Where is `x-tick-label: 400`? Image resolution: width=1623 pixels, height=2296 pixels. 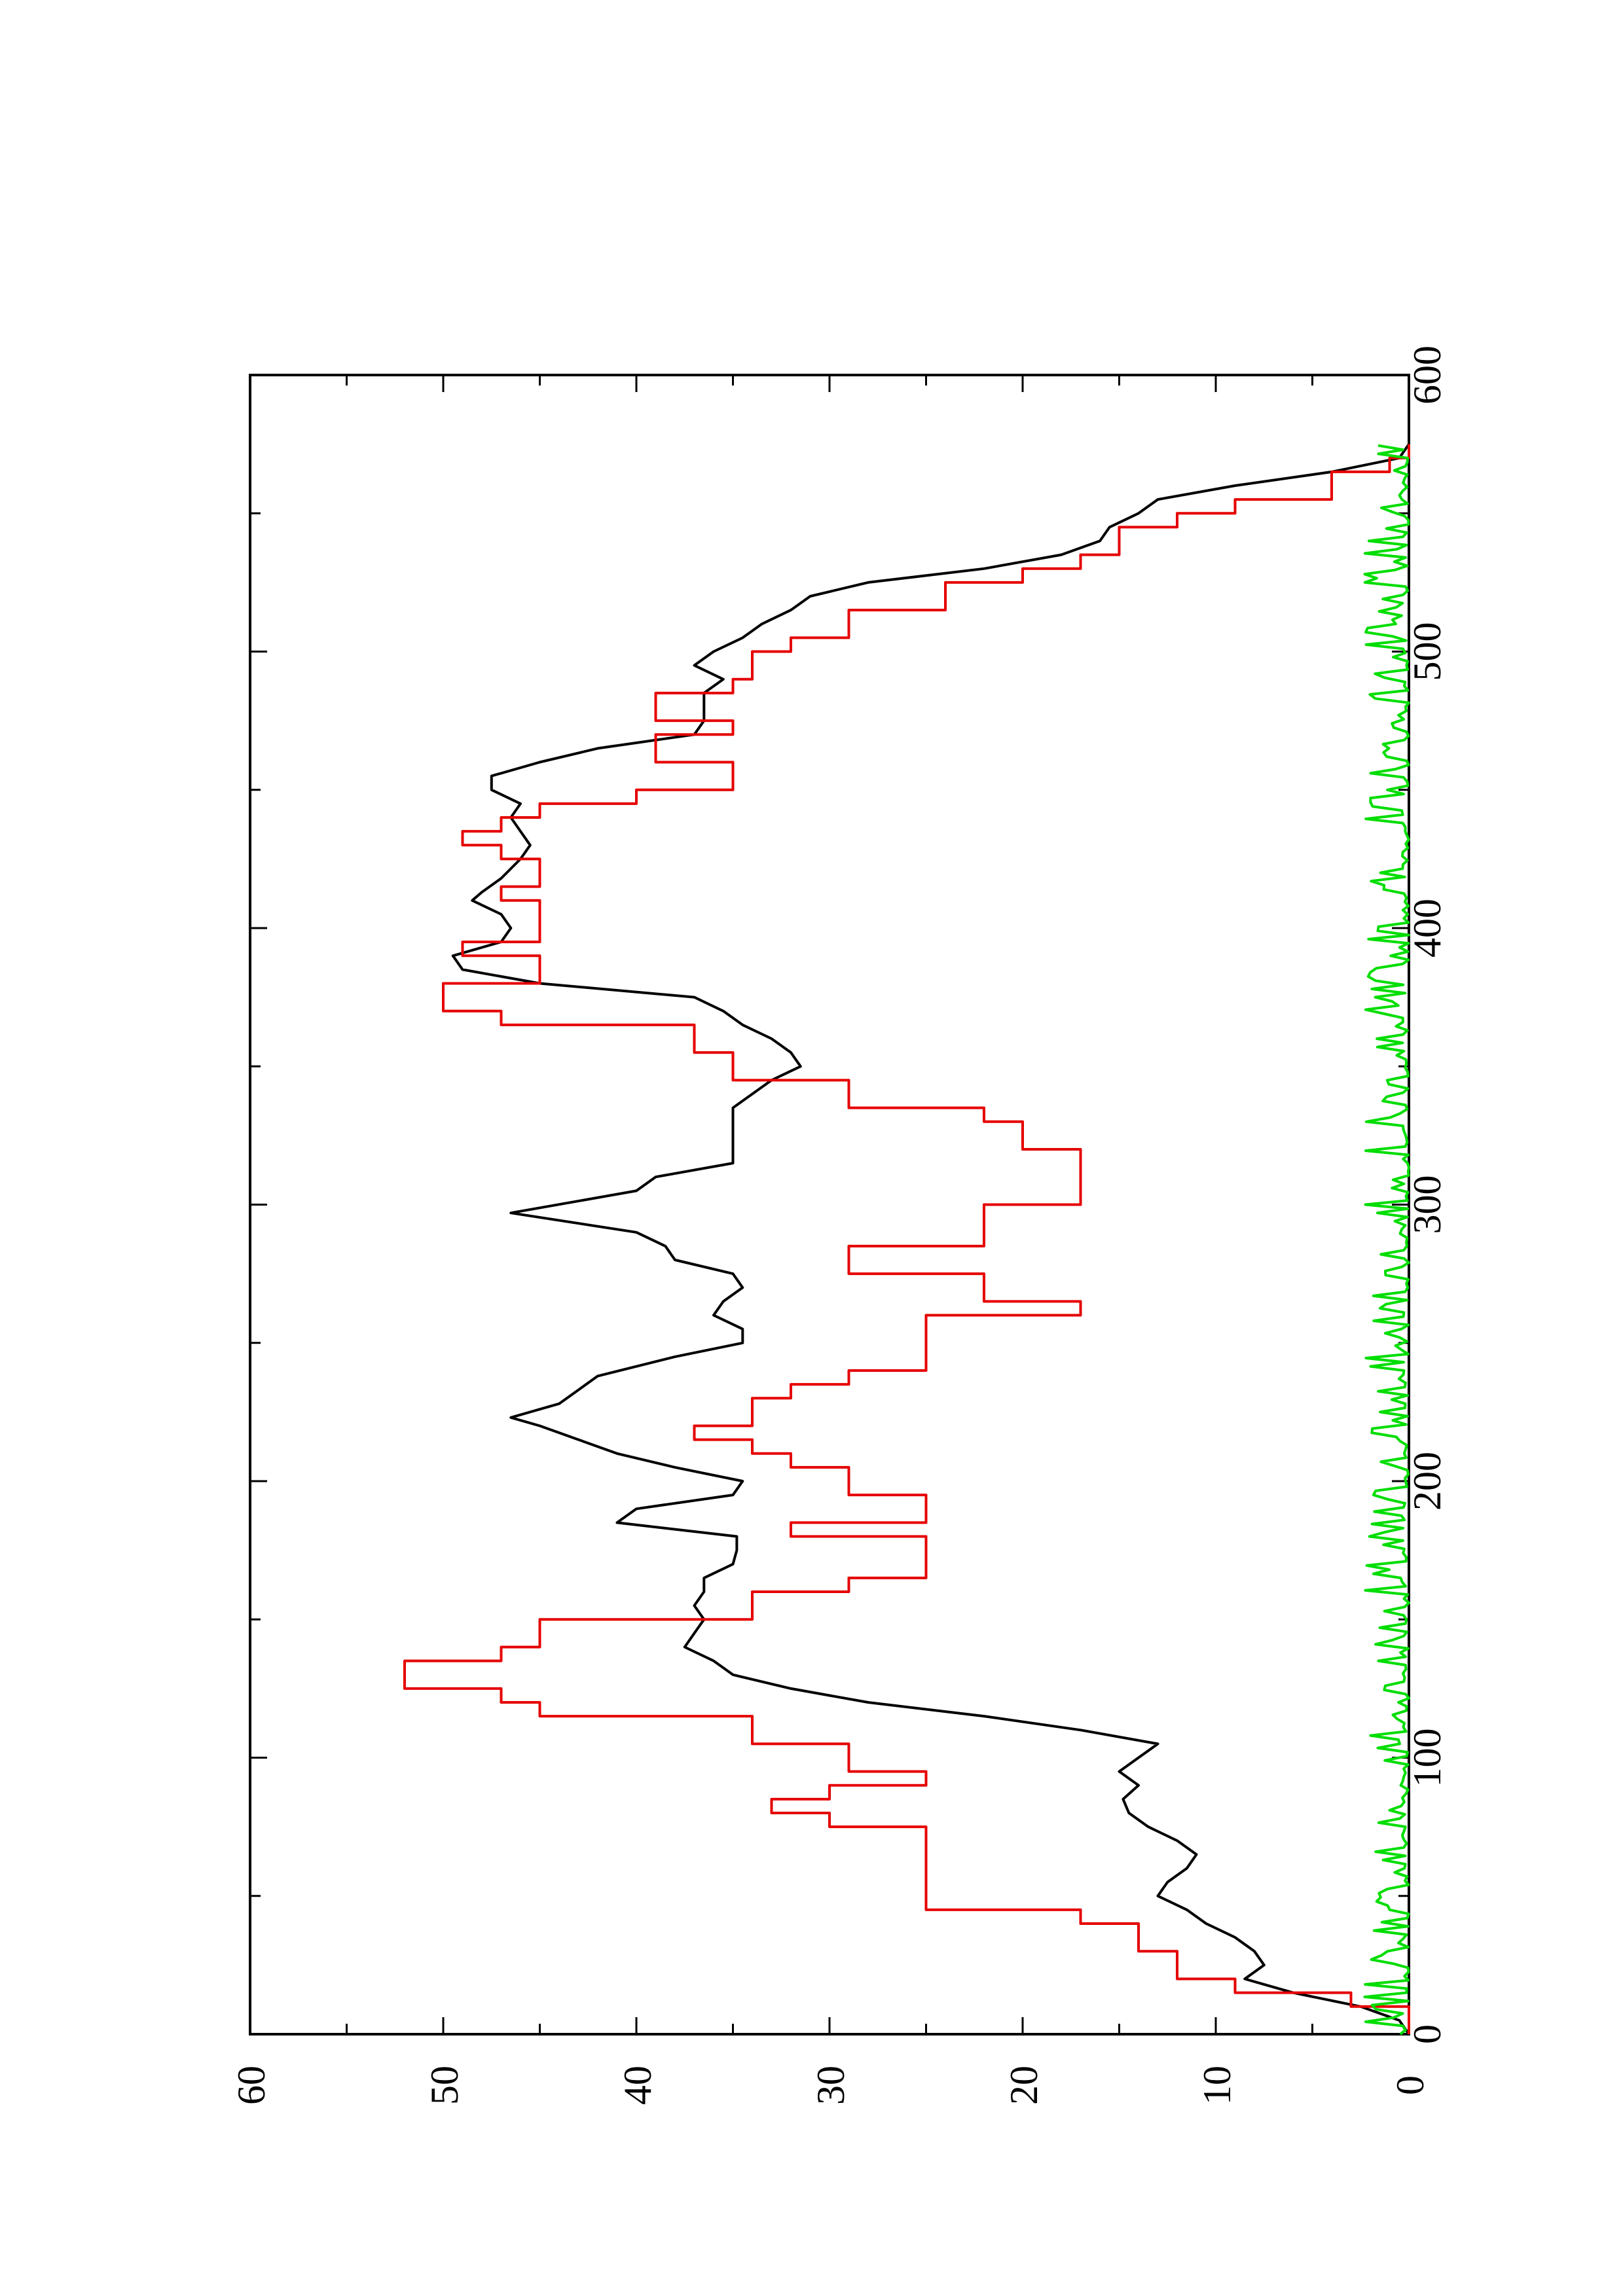 x-tick-label: 400 is located at coordinates (1427, 928).